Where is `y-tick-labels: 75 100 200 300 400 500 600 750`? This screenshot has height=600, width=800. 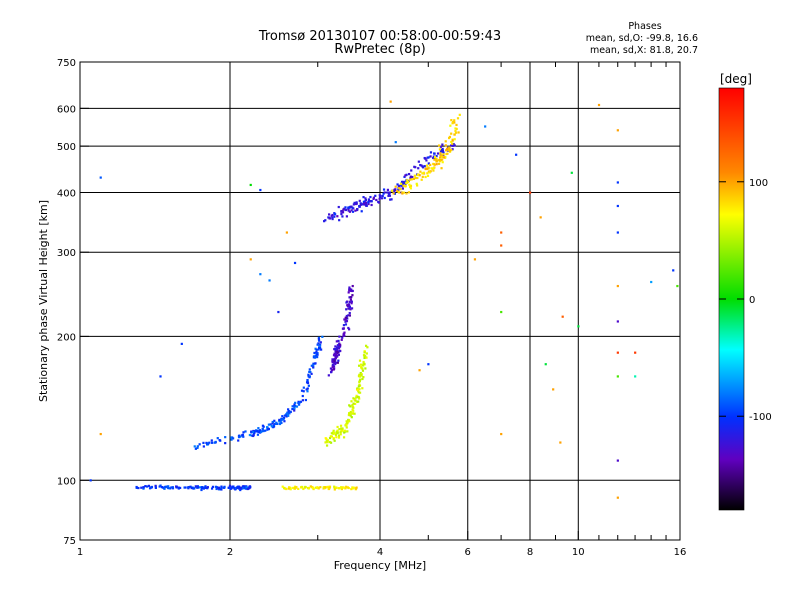
y-tick-labels: 75 100 200 300 400 500 600 750 is located at coordinates (66, 302).